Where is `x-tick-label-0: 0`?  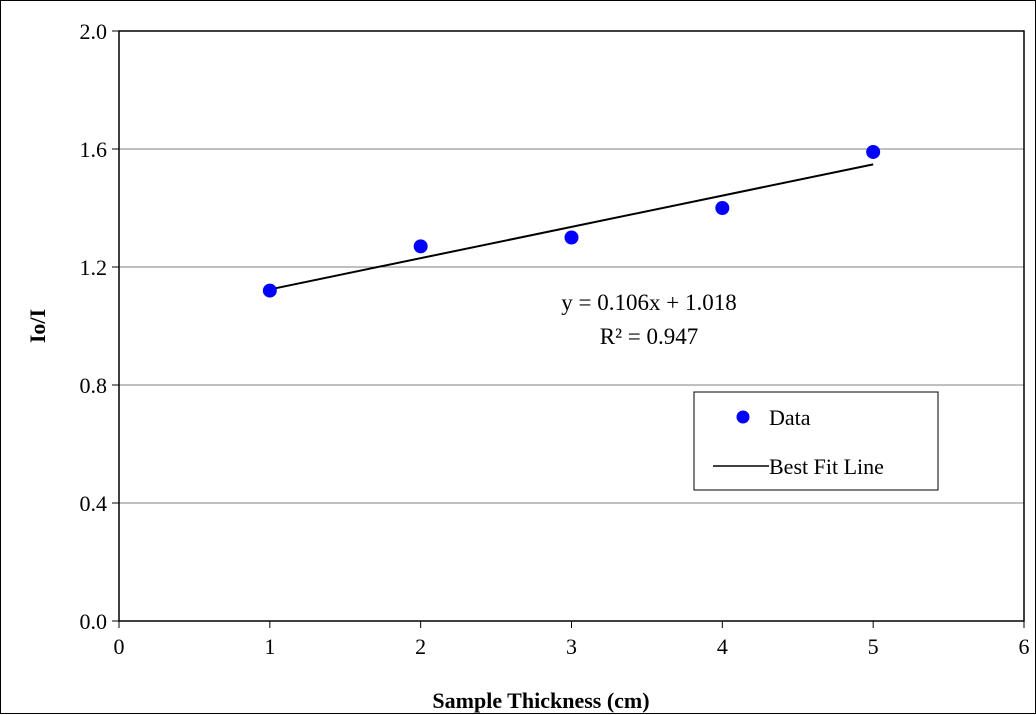 x-tick-label-0: 0 is located at coordinates (119, 646).